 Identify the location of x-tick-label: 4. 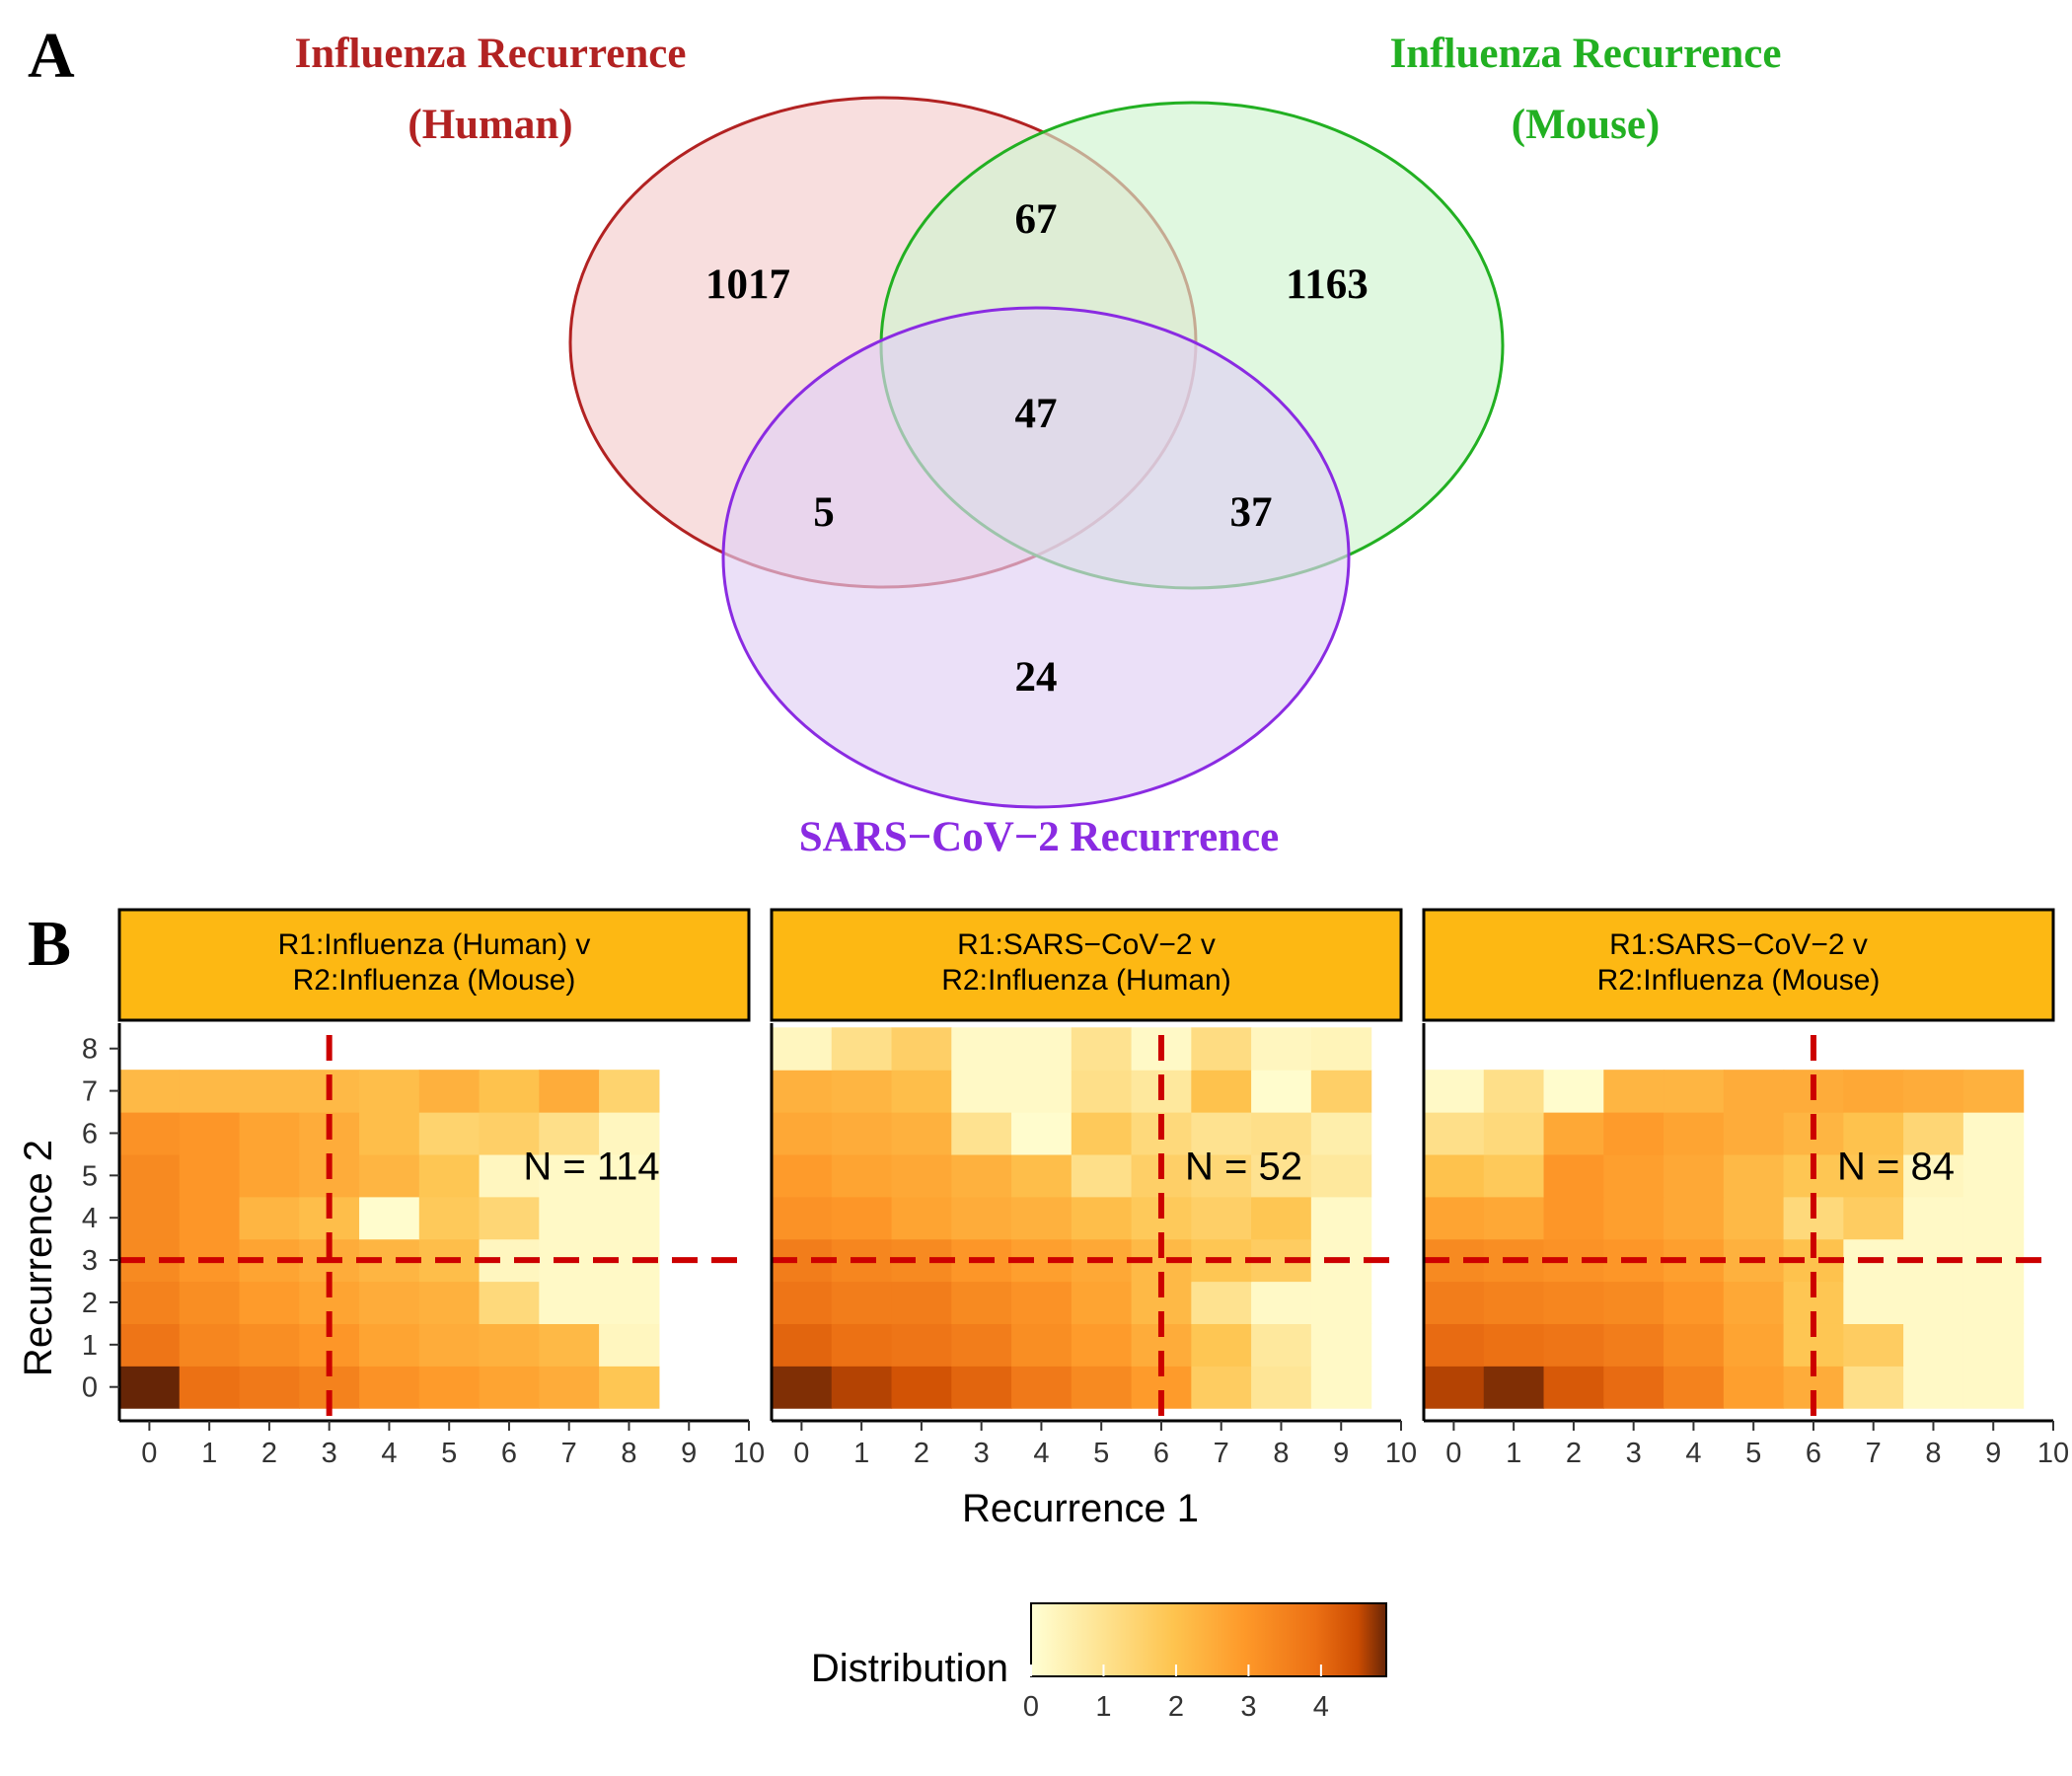
(1041, 1454).